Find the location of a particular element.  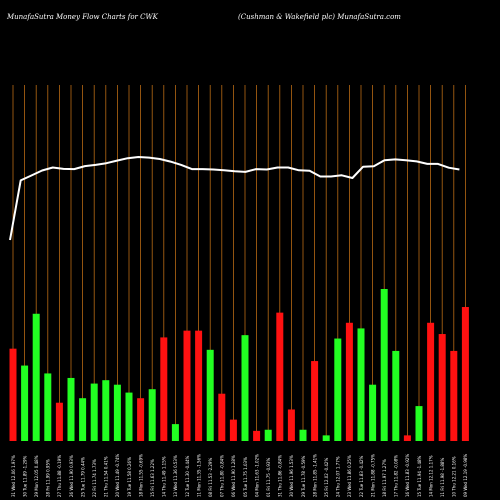

bar-label: 18 Mon 11.55 -0.69% is located at coordinates (140, 475).